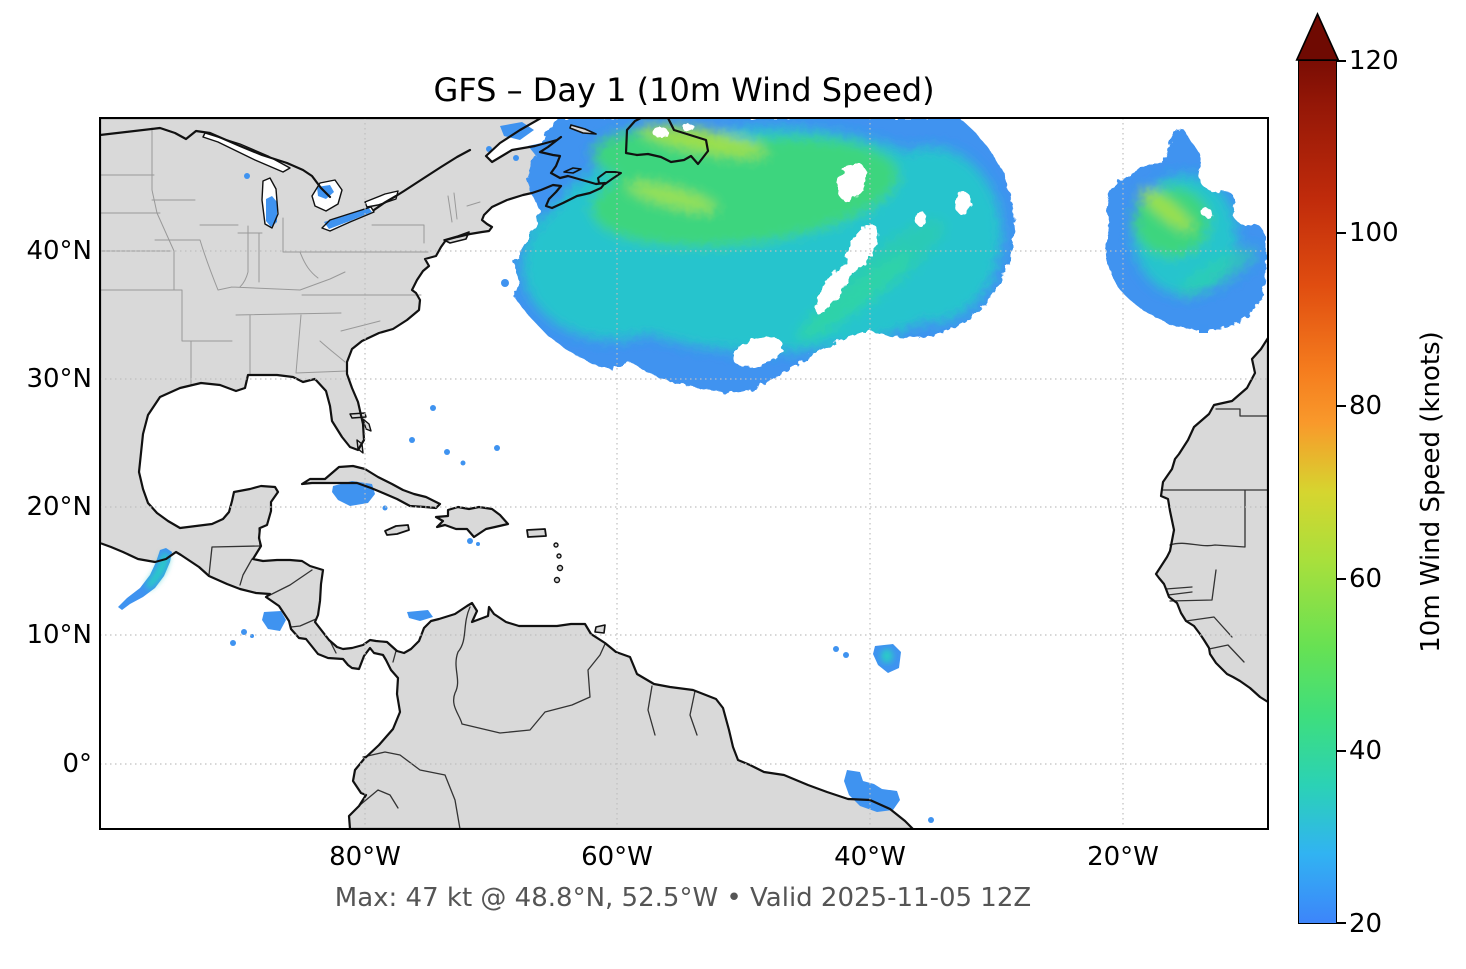 The image size is (1466, 969). I want to click on y-tick-20n: 20°N, so click(59, 507).